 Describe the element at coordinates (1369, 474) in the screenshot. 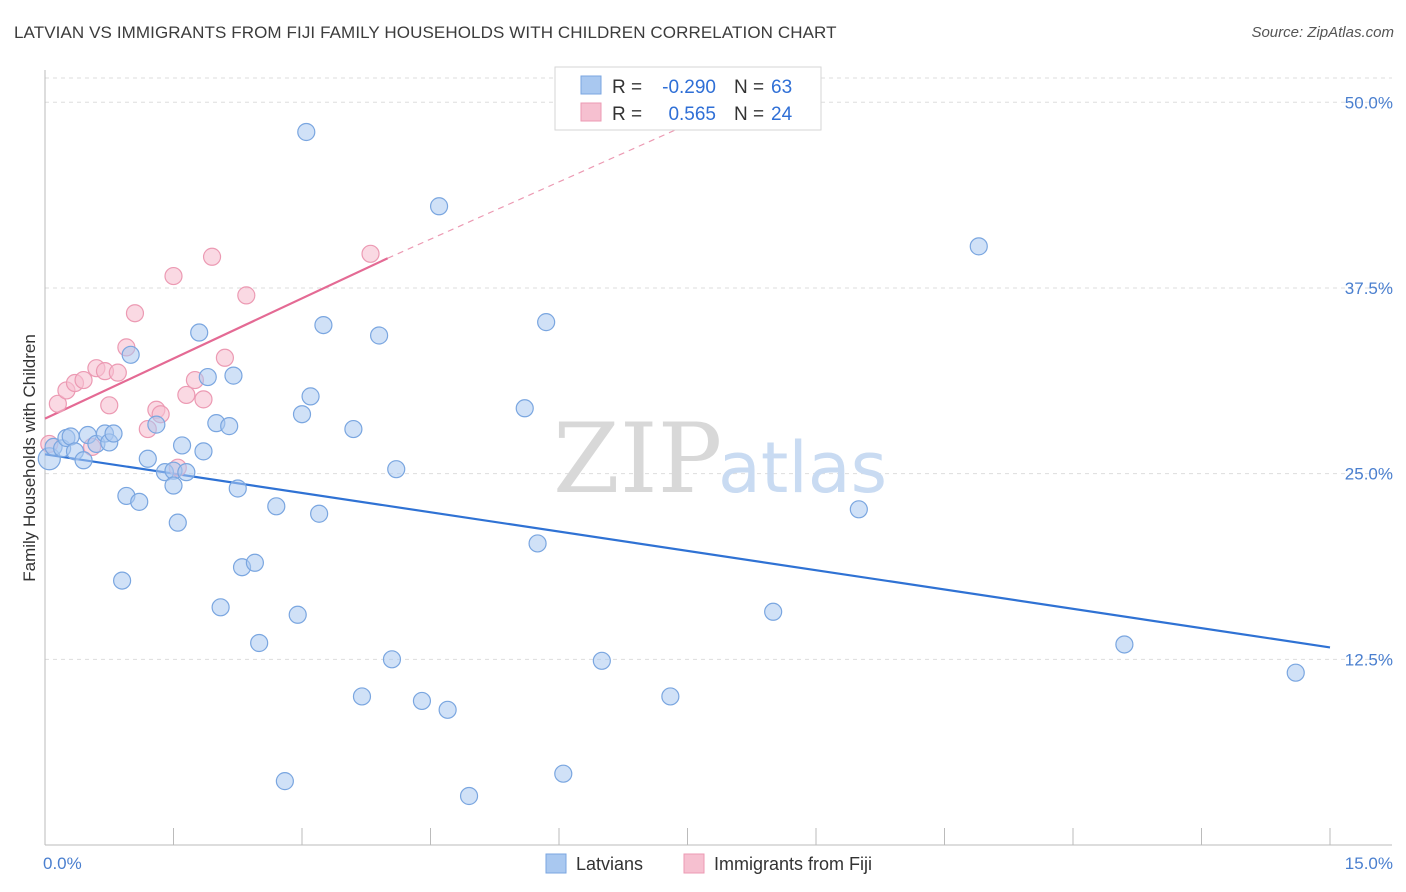

I see `y-tick-label: 25.0%` at that location.